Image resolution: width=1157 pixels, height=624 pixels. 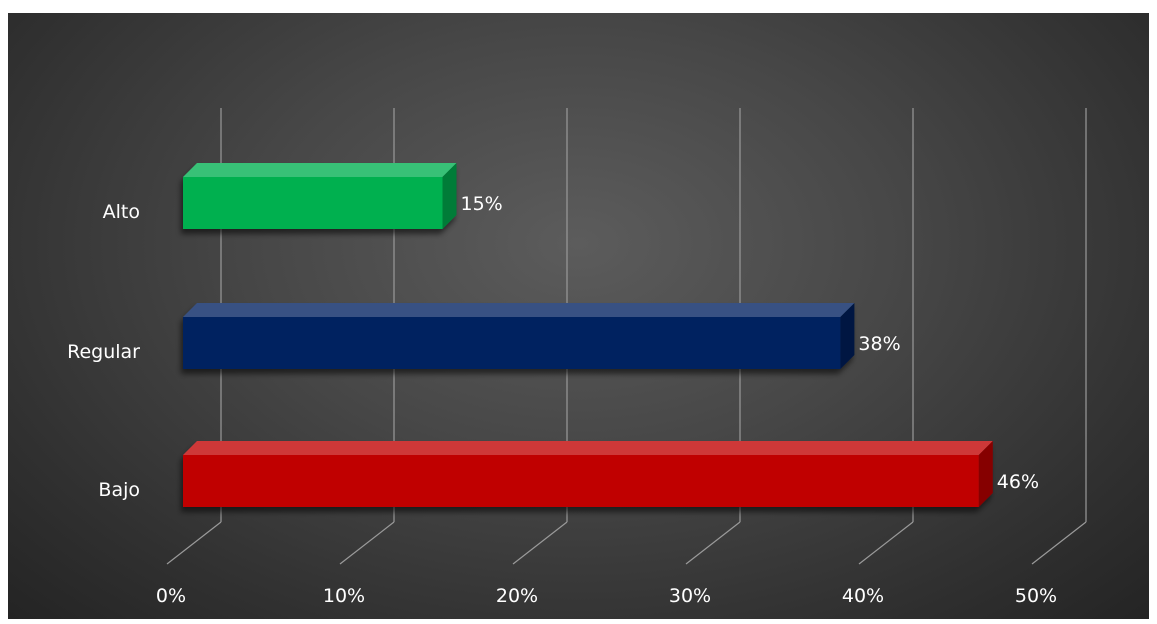 I want to click on bar-bajo, so click(x=588, y=474).